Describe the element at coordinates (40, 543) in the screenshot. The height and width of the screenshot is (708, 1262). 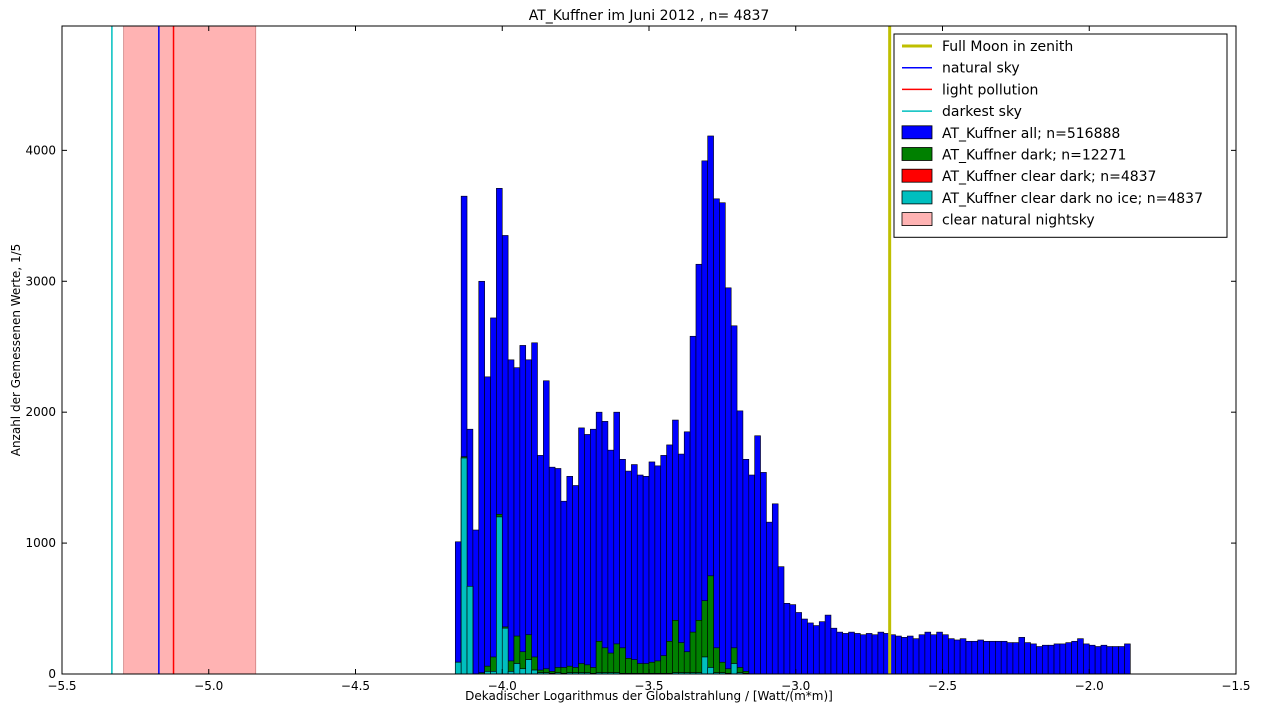
I see `y-tick-label: 1000` at that location.